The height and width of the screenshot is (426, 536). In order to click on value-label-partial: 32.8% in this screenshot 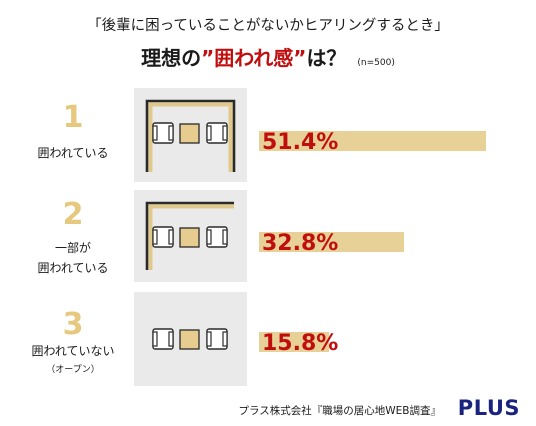, I will do `click(300, 243)`.